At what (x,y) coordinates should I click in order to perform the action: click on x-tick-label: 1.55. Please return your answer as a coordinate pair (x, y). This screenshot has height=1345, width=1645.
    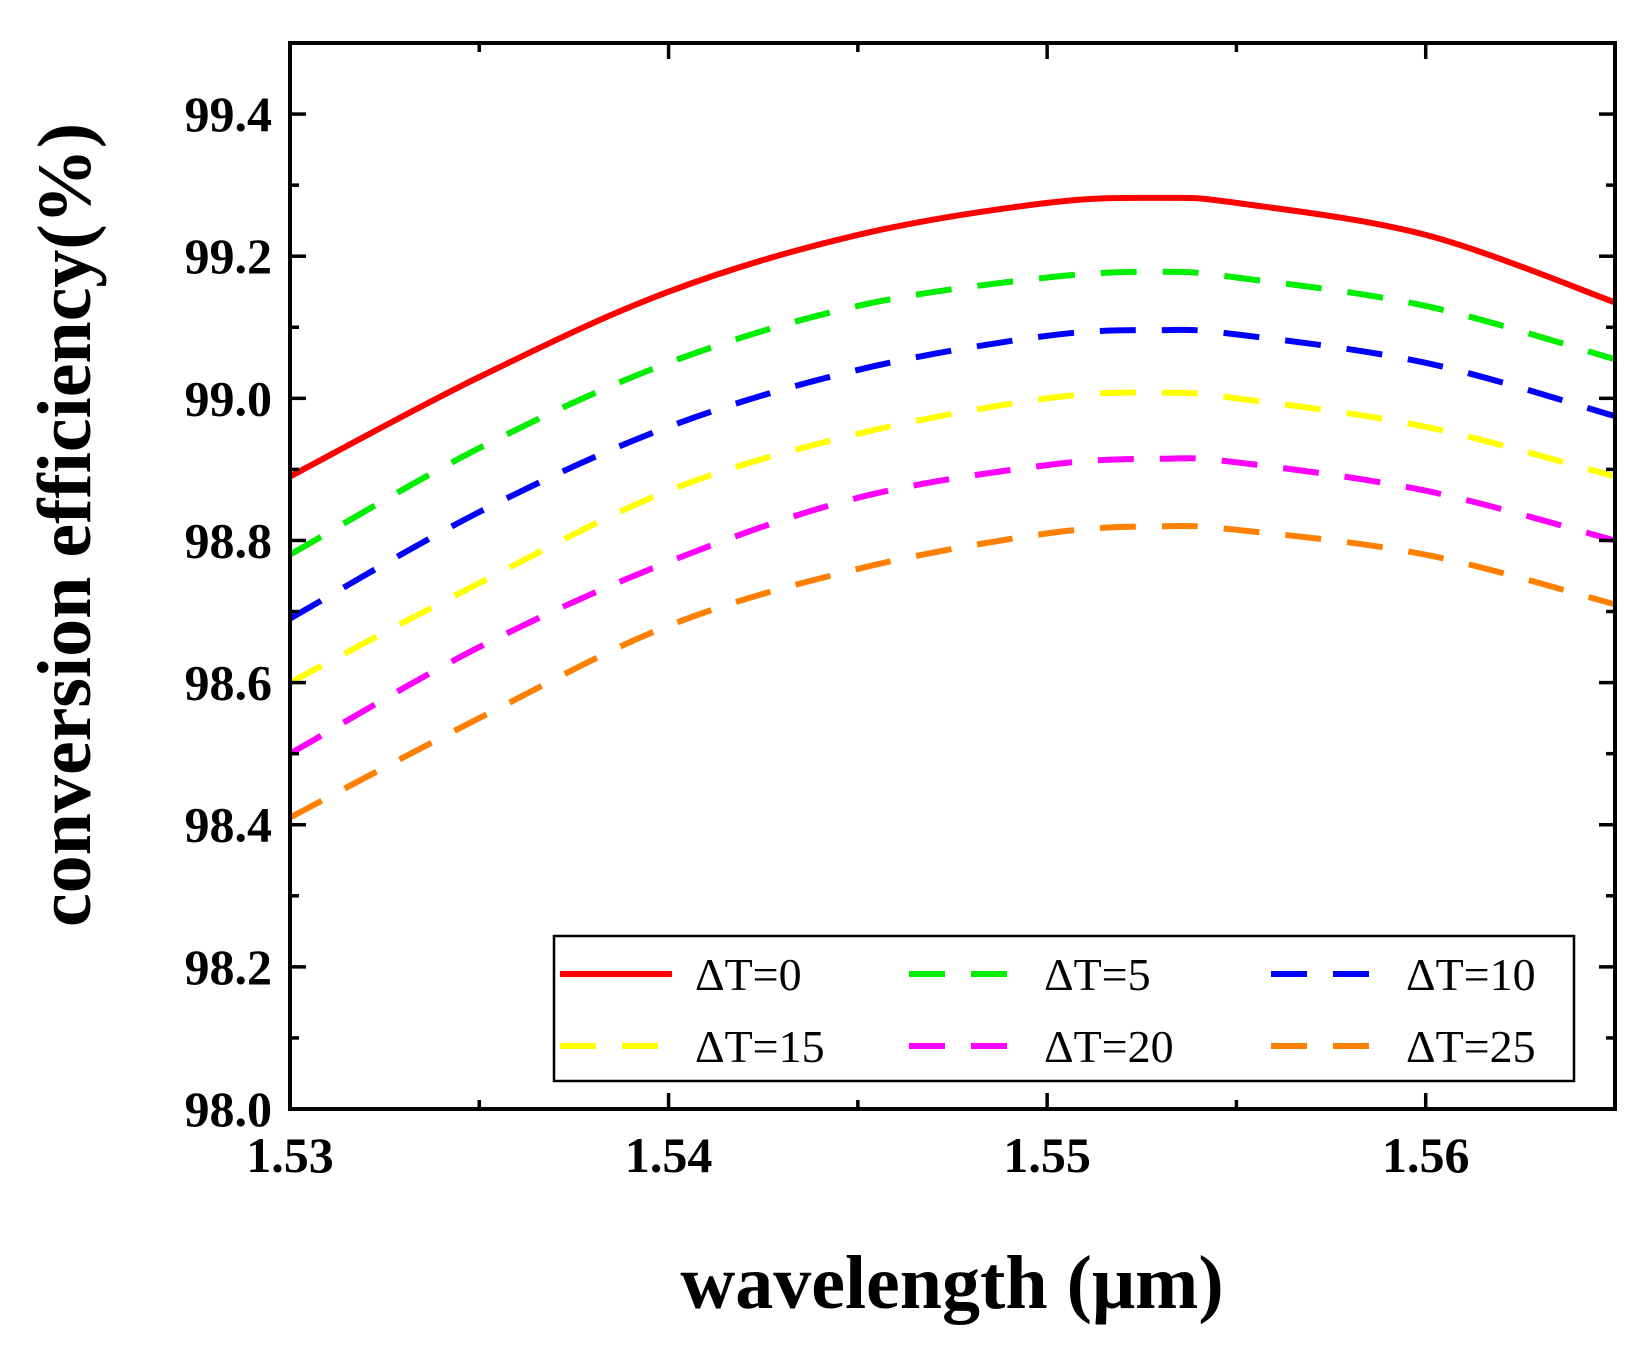
    Looking at the image, I should click on (1047, 1155).